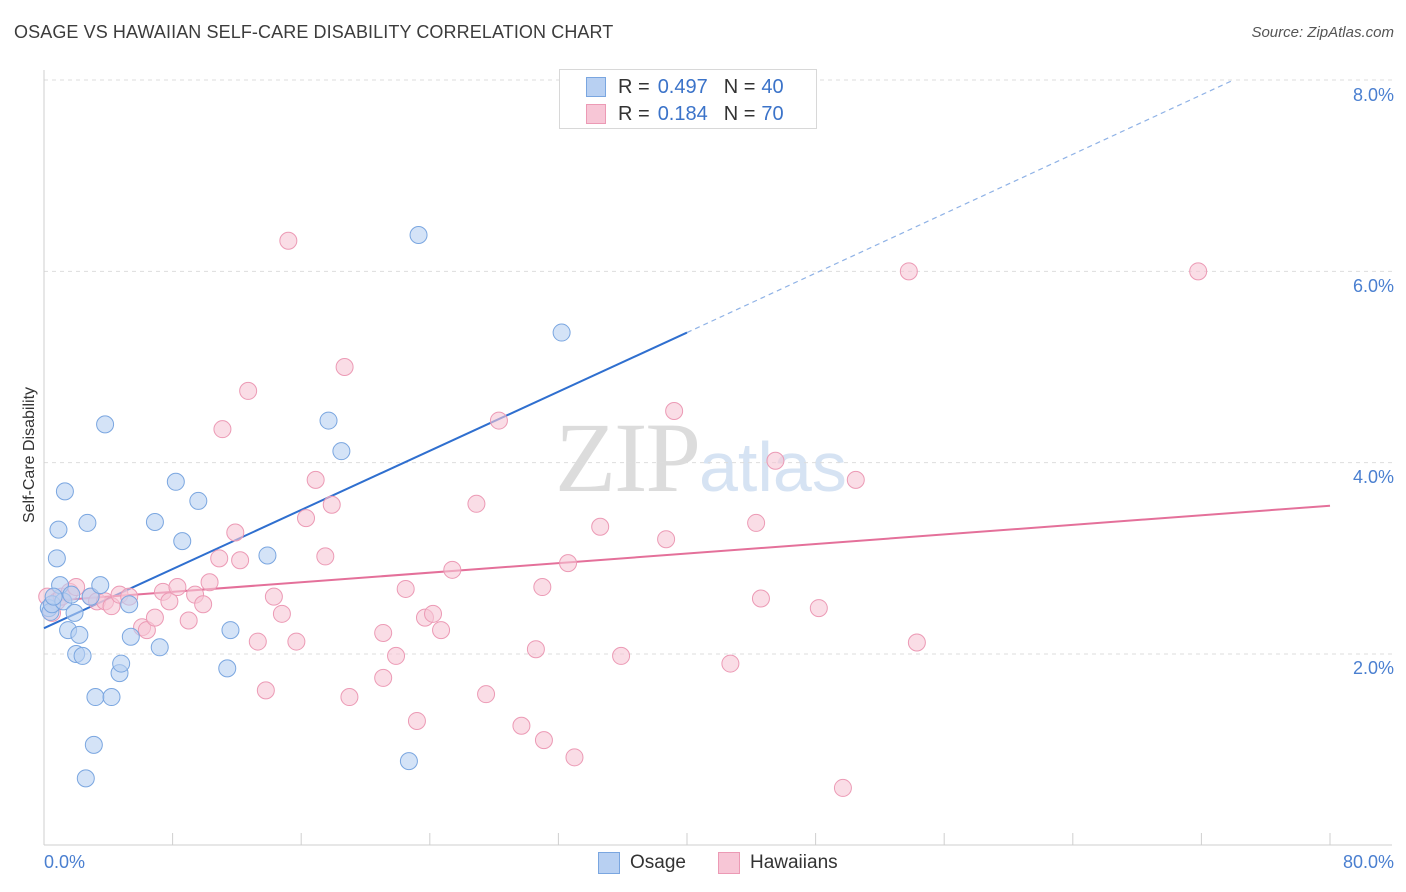 This screenshot has height=892, width=1406. I want to click on legend-label: Osage, so click(658, 862).